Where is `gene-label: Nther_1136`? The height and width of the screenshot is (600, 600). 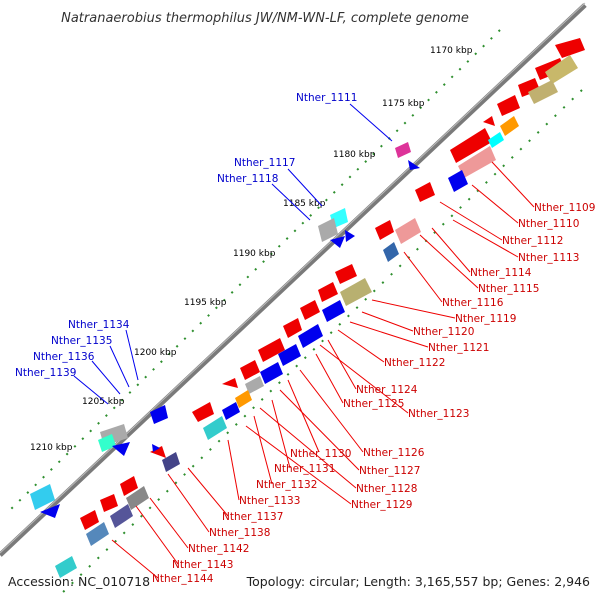 gene-label: Nther_1136 is located at coordinates (64, 357).